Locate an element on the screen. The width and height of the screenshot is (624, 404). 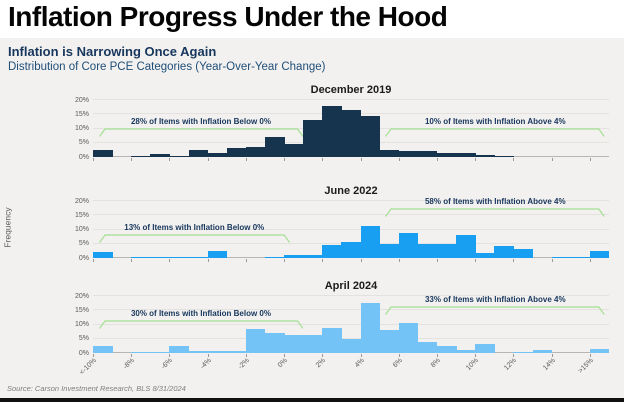
annotation-label: 28% of Items with Inflation Below 0% is located at coordinates (200, 122).